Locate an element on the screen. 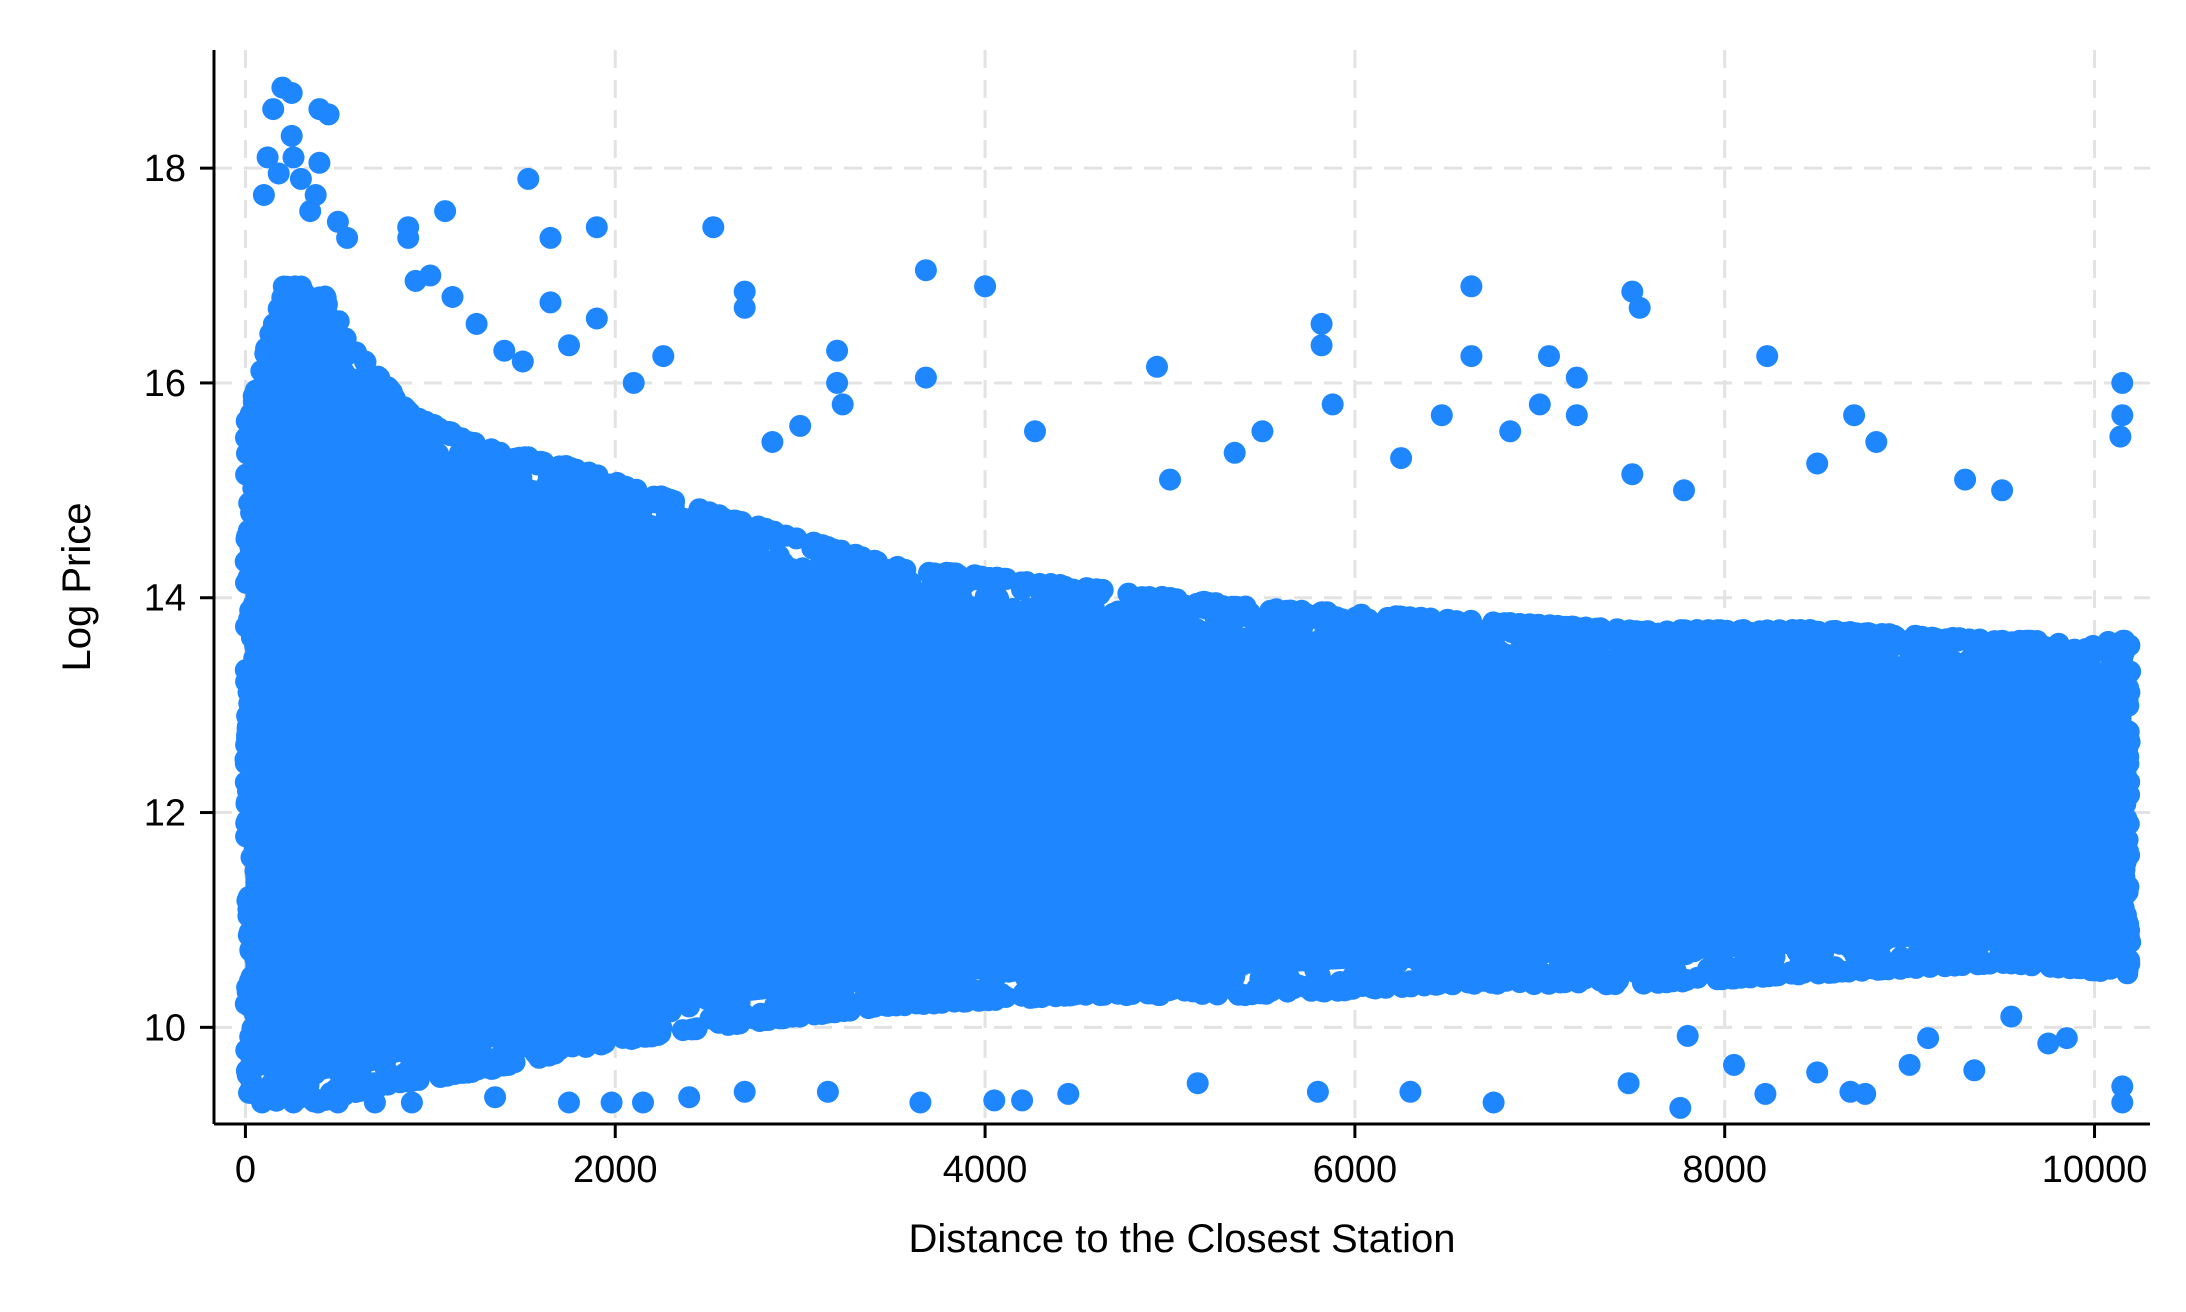 This screenshot has width=2186, height=1312. y-axis-title: Log Price is located at coordinates (77, 587).